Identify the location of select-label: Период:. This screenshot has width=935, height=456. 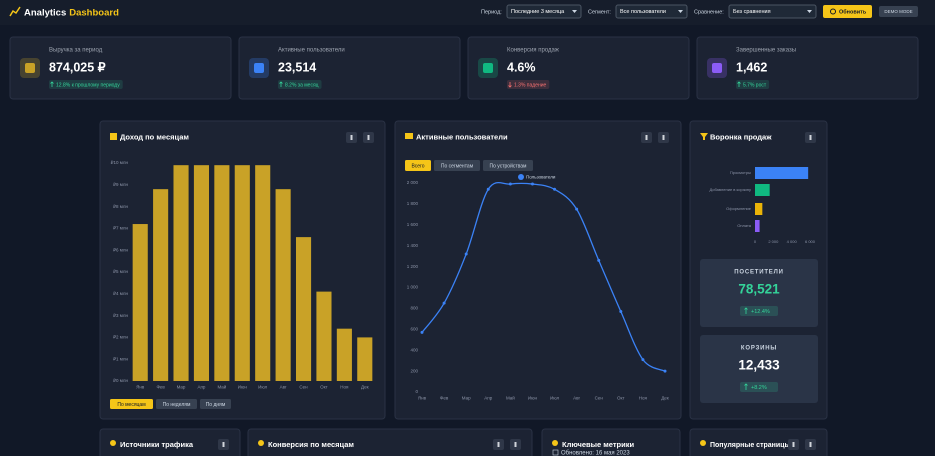
(491, 12).